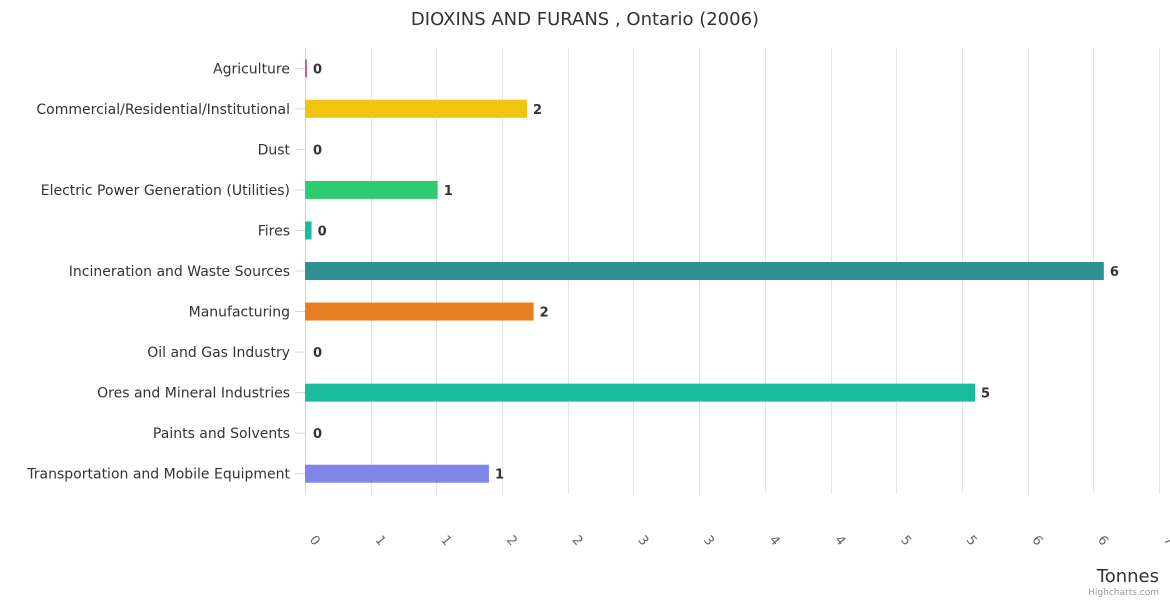 This screenshot has height=604, width=1170. I want to click on category-label: Paints and Solvents, so click(221, 434).